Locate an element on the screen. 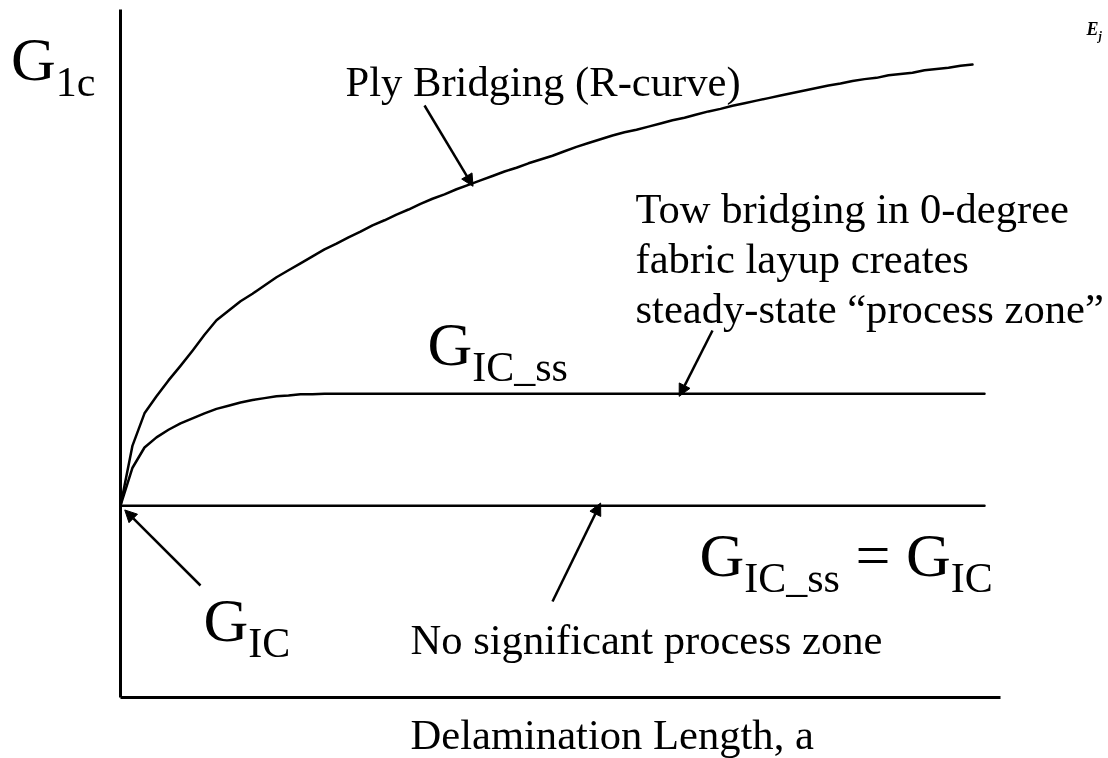  x-axis-title: Delamination Length, a is located at coordinates (612, 734).